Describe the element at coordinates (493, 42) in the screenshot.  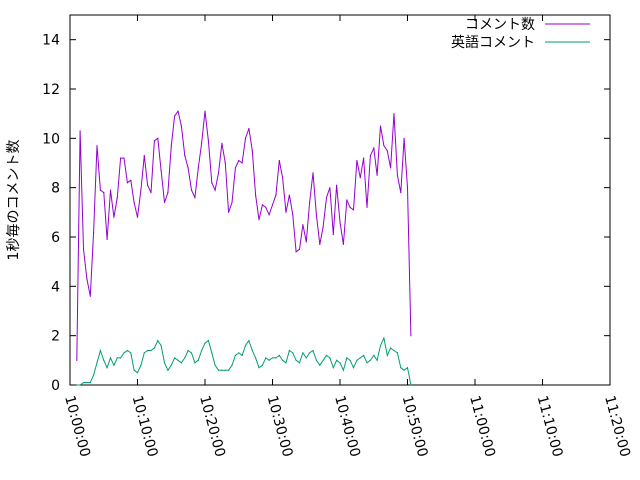
I see `legend-label: 英語コメント` at that location.